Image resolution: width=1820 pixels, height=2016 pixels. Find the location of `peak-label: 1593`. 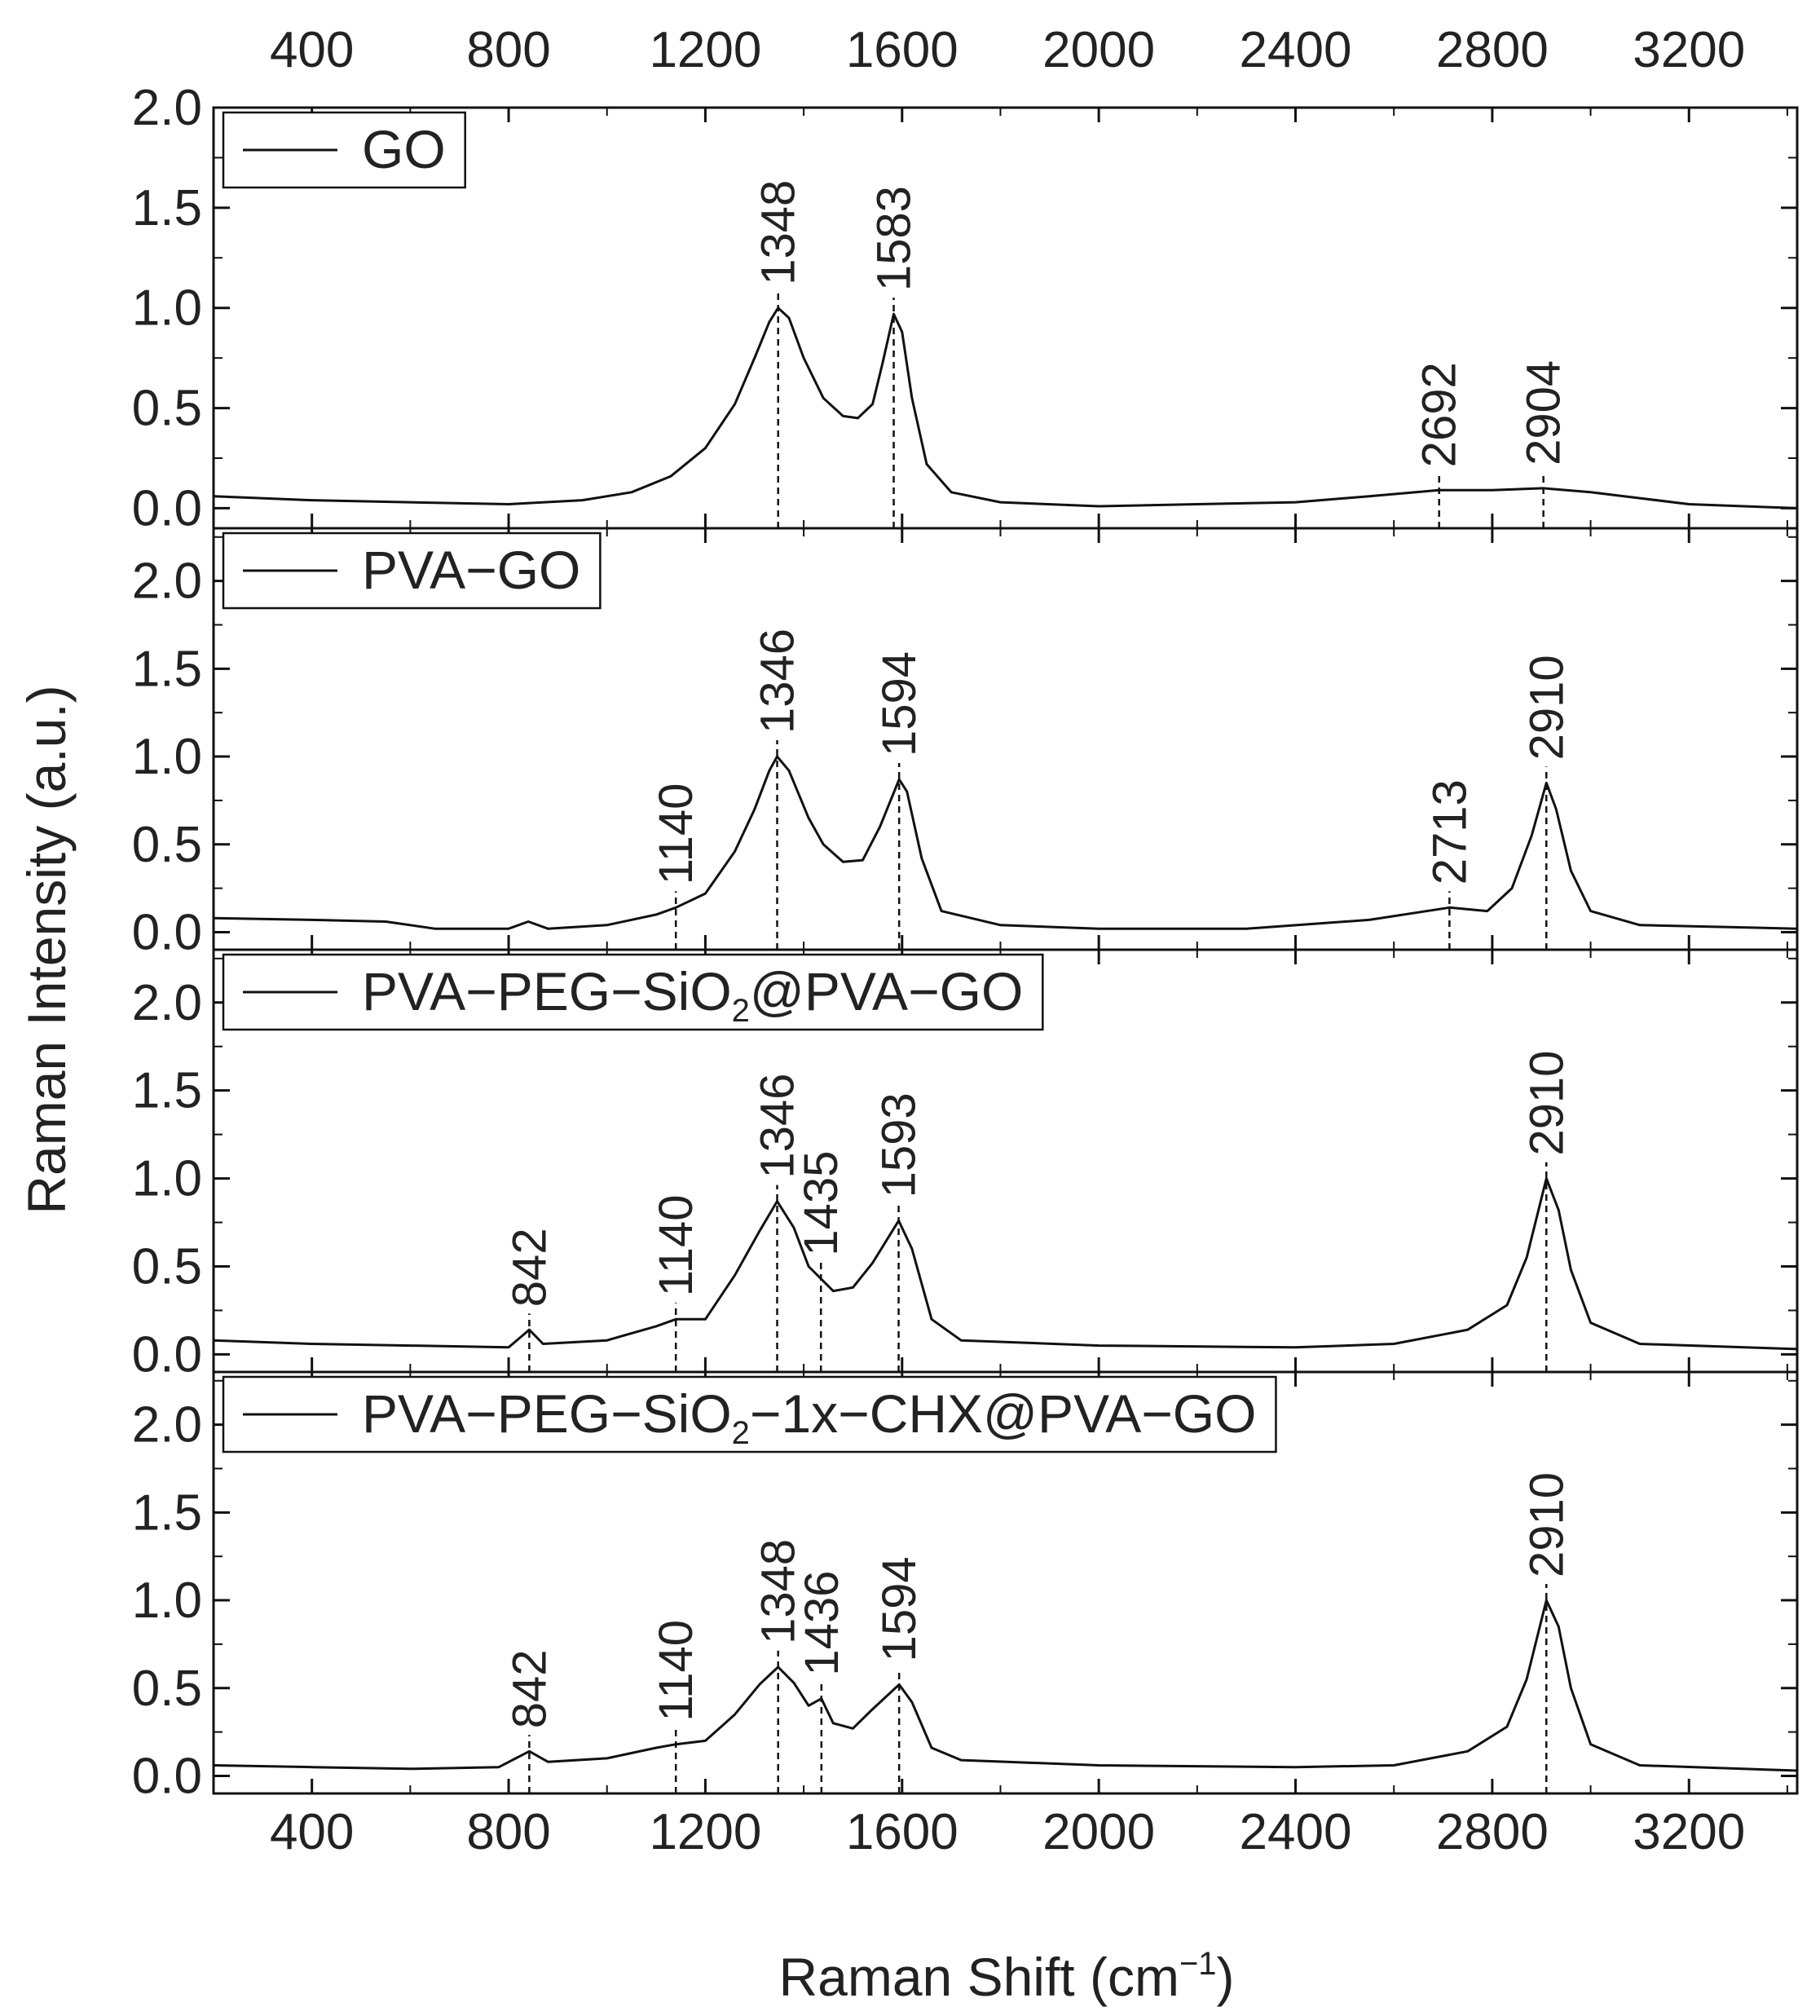

peak-label: 1593 is located at coordinates (900, 1145).